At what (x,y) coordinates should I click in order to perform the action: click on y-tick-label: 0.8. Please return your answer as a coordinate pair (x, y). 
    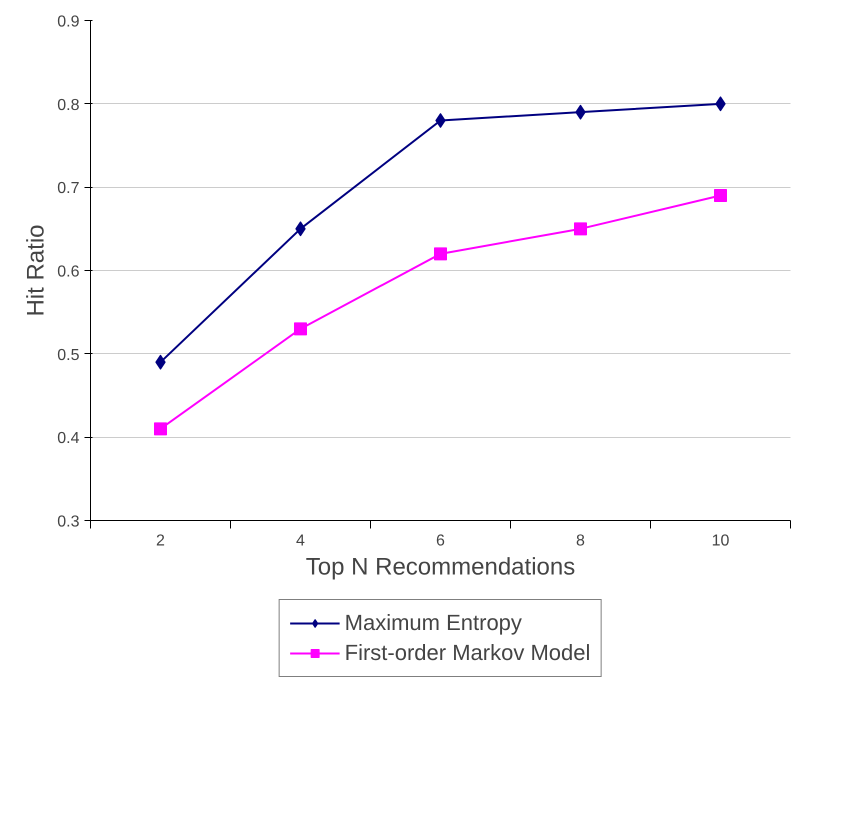
    Looking at the image, I should click on (68, 105).